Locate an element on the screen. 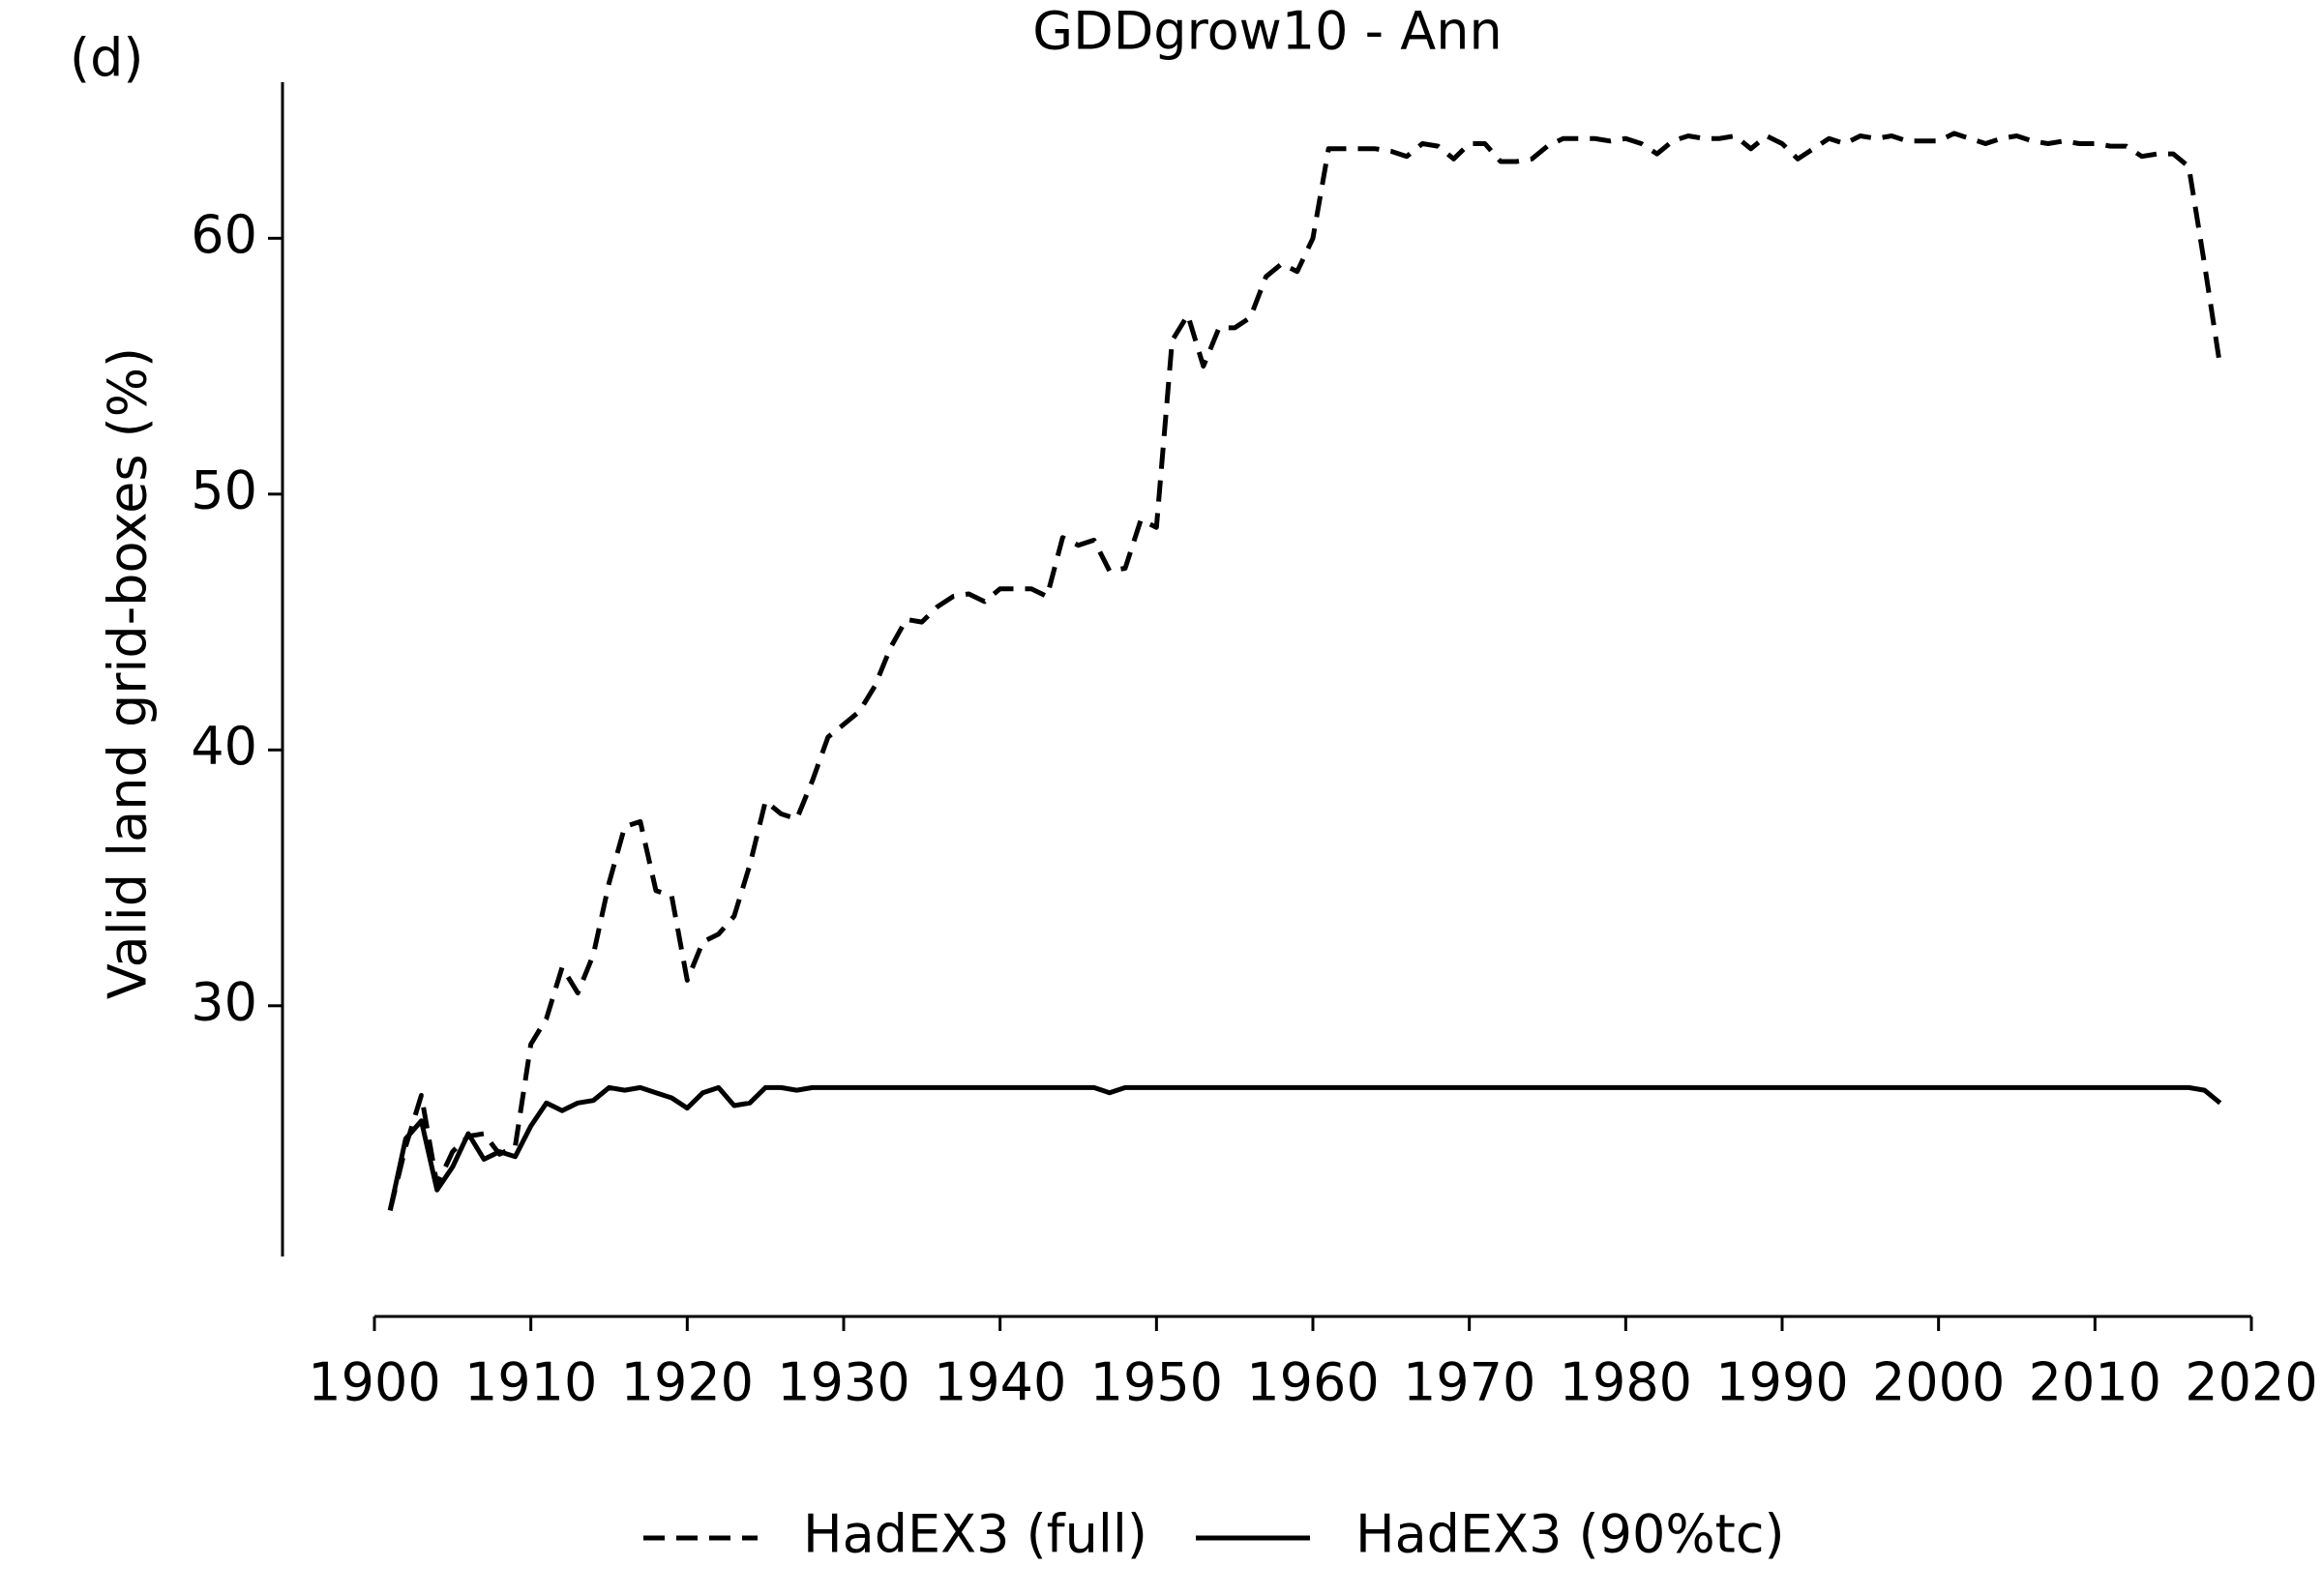 The image size is (2322, 1596). legend-label: HadEX3 (full) is located at coordinates (975, 1534).